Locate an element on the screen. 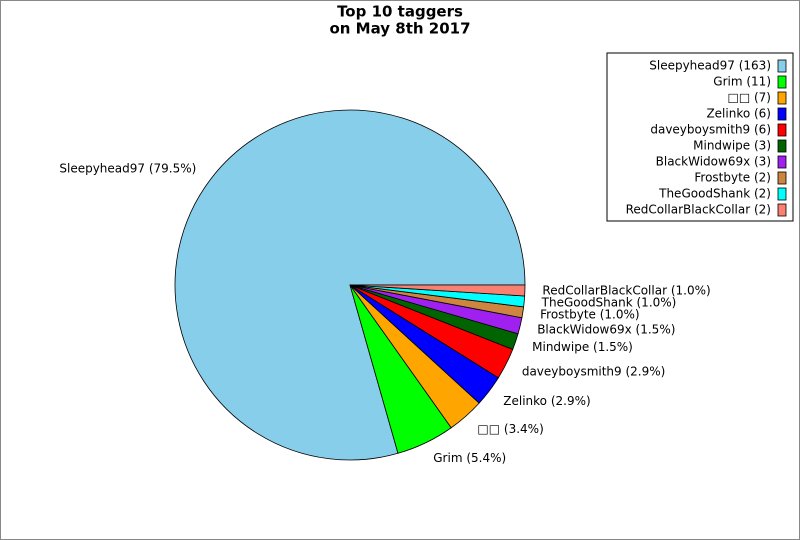 This screenshot has height=540, width=800. legend-label: TheGoodShank (2) is located at coordinates (714, 194).